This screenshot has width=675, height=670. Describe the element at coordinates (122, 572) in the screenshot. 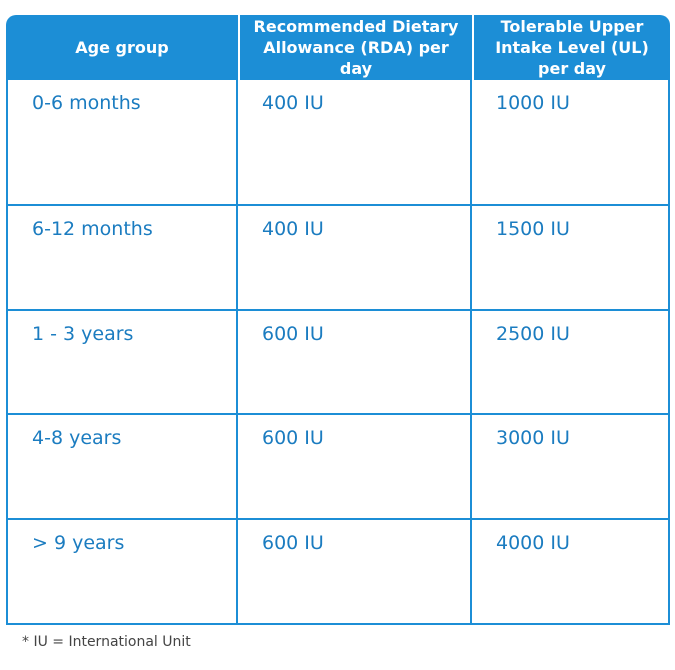

I see `table-cell: > 9 years` at that location.